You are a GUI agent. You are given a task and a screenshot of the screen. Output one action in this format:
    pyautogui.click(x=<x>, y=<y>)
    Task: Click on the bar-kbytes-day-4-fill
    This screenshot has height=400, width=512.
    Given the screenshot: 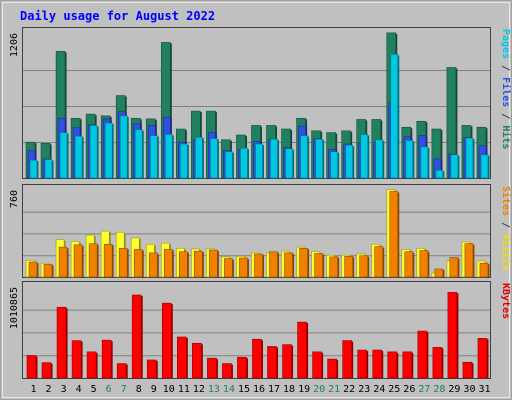 What is the action you would take?
    pyautogui.click(x=76, y=359)
    